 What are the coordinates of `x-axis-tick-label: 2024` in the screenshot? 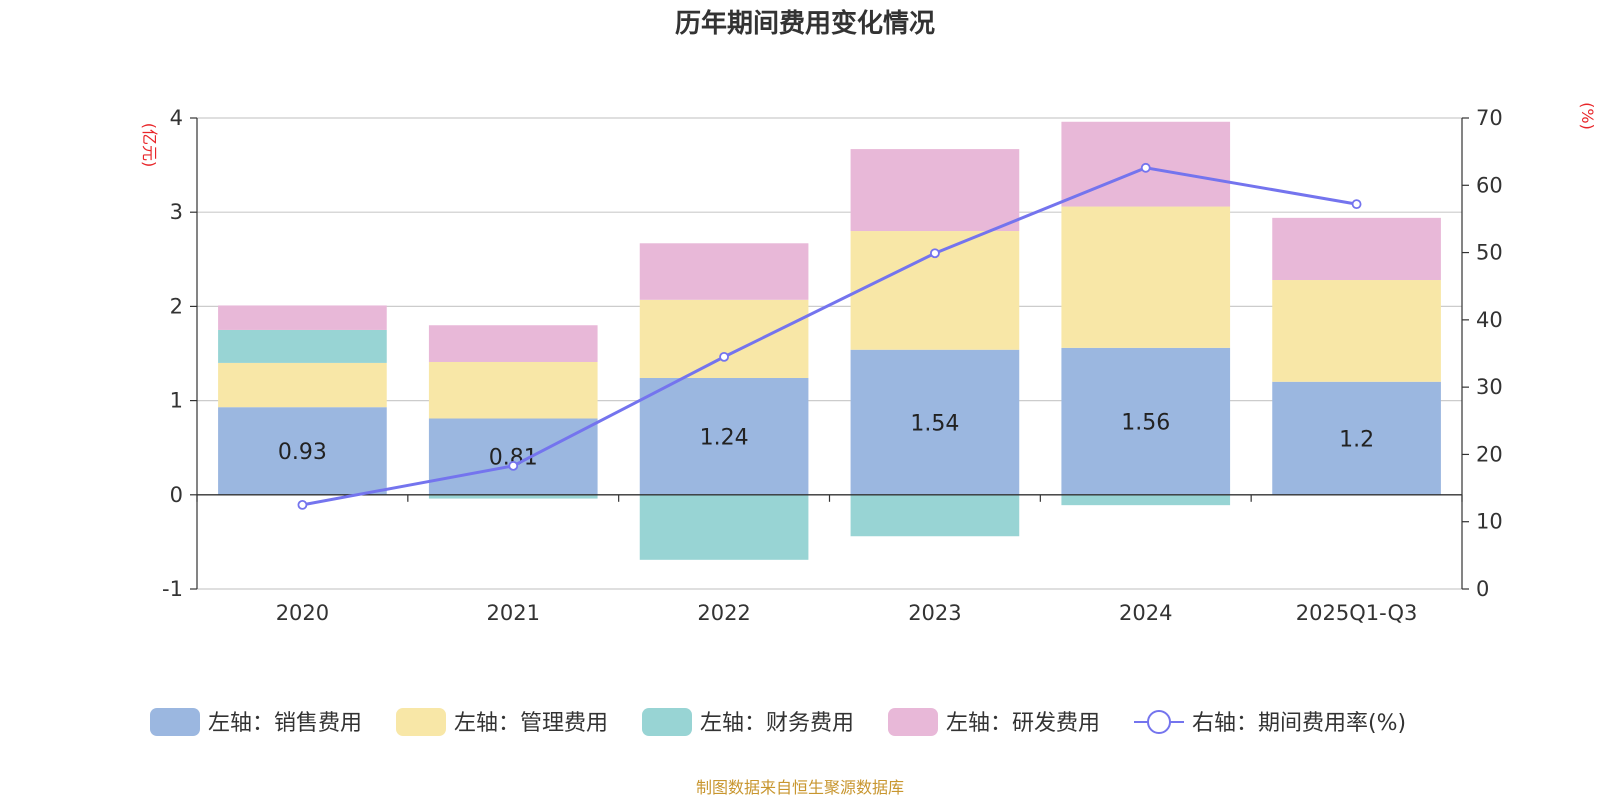 It's located at (1145, 613).